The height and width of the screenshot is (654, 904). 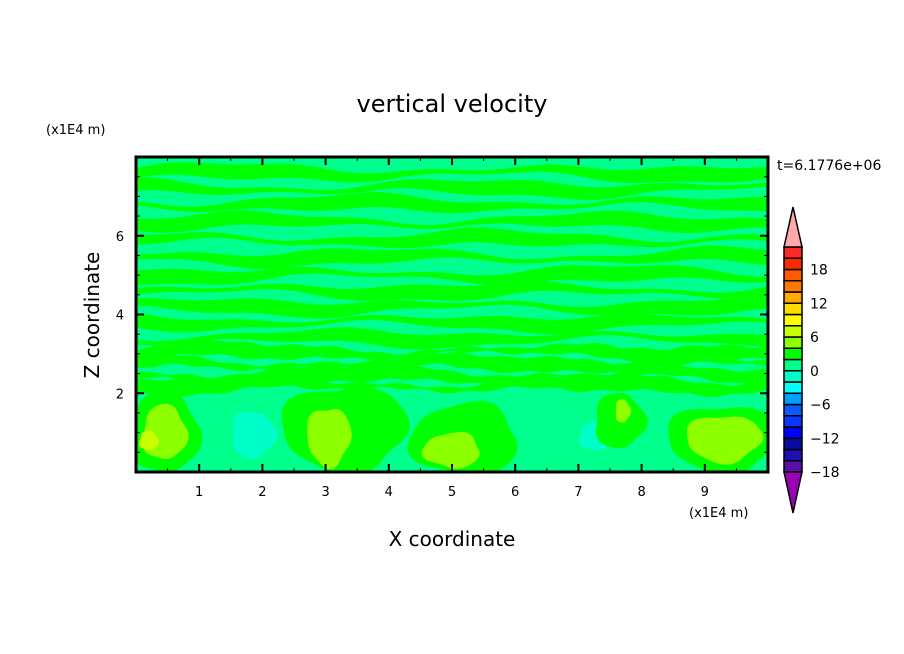 I want to click on time-label: t=6.1776e+06, so click(x=829, y=166).